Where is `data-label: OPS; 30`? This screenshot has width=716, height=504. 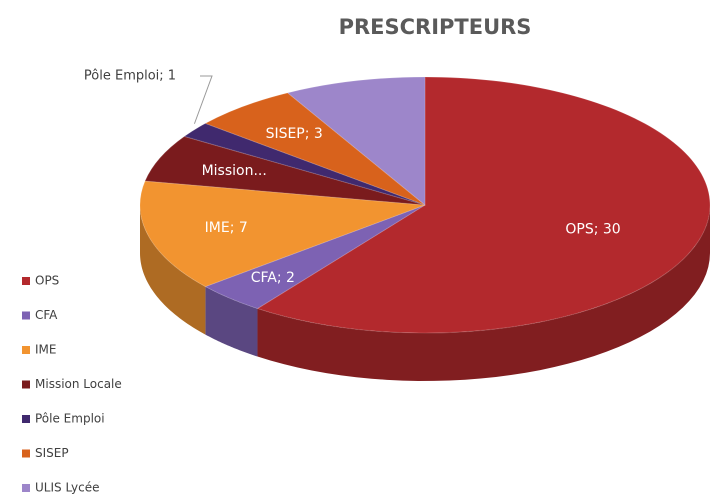 data-label: OPS; 30 is located at coordinates (592, 230).